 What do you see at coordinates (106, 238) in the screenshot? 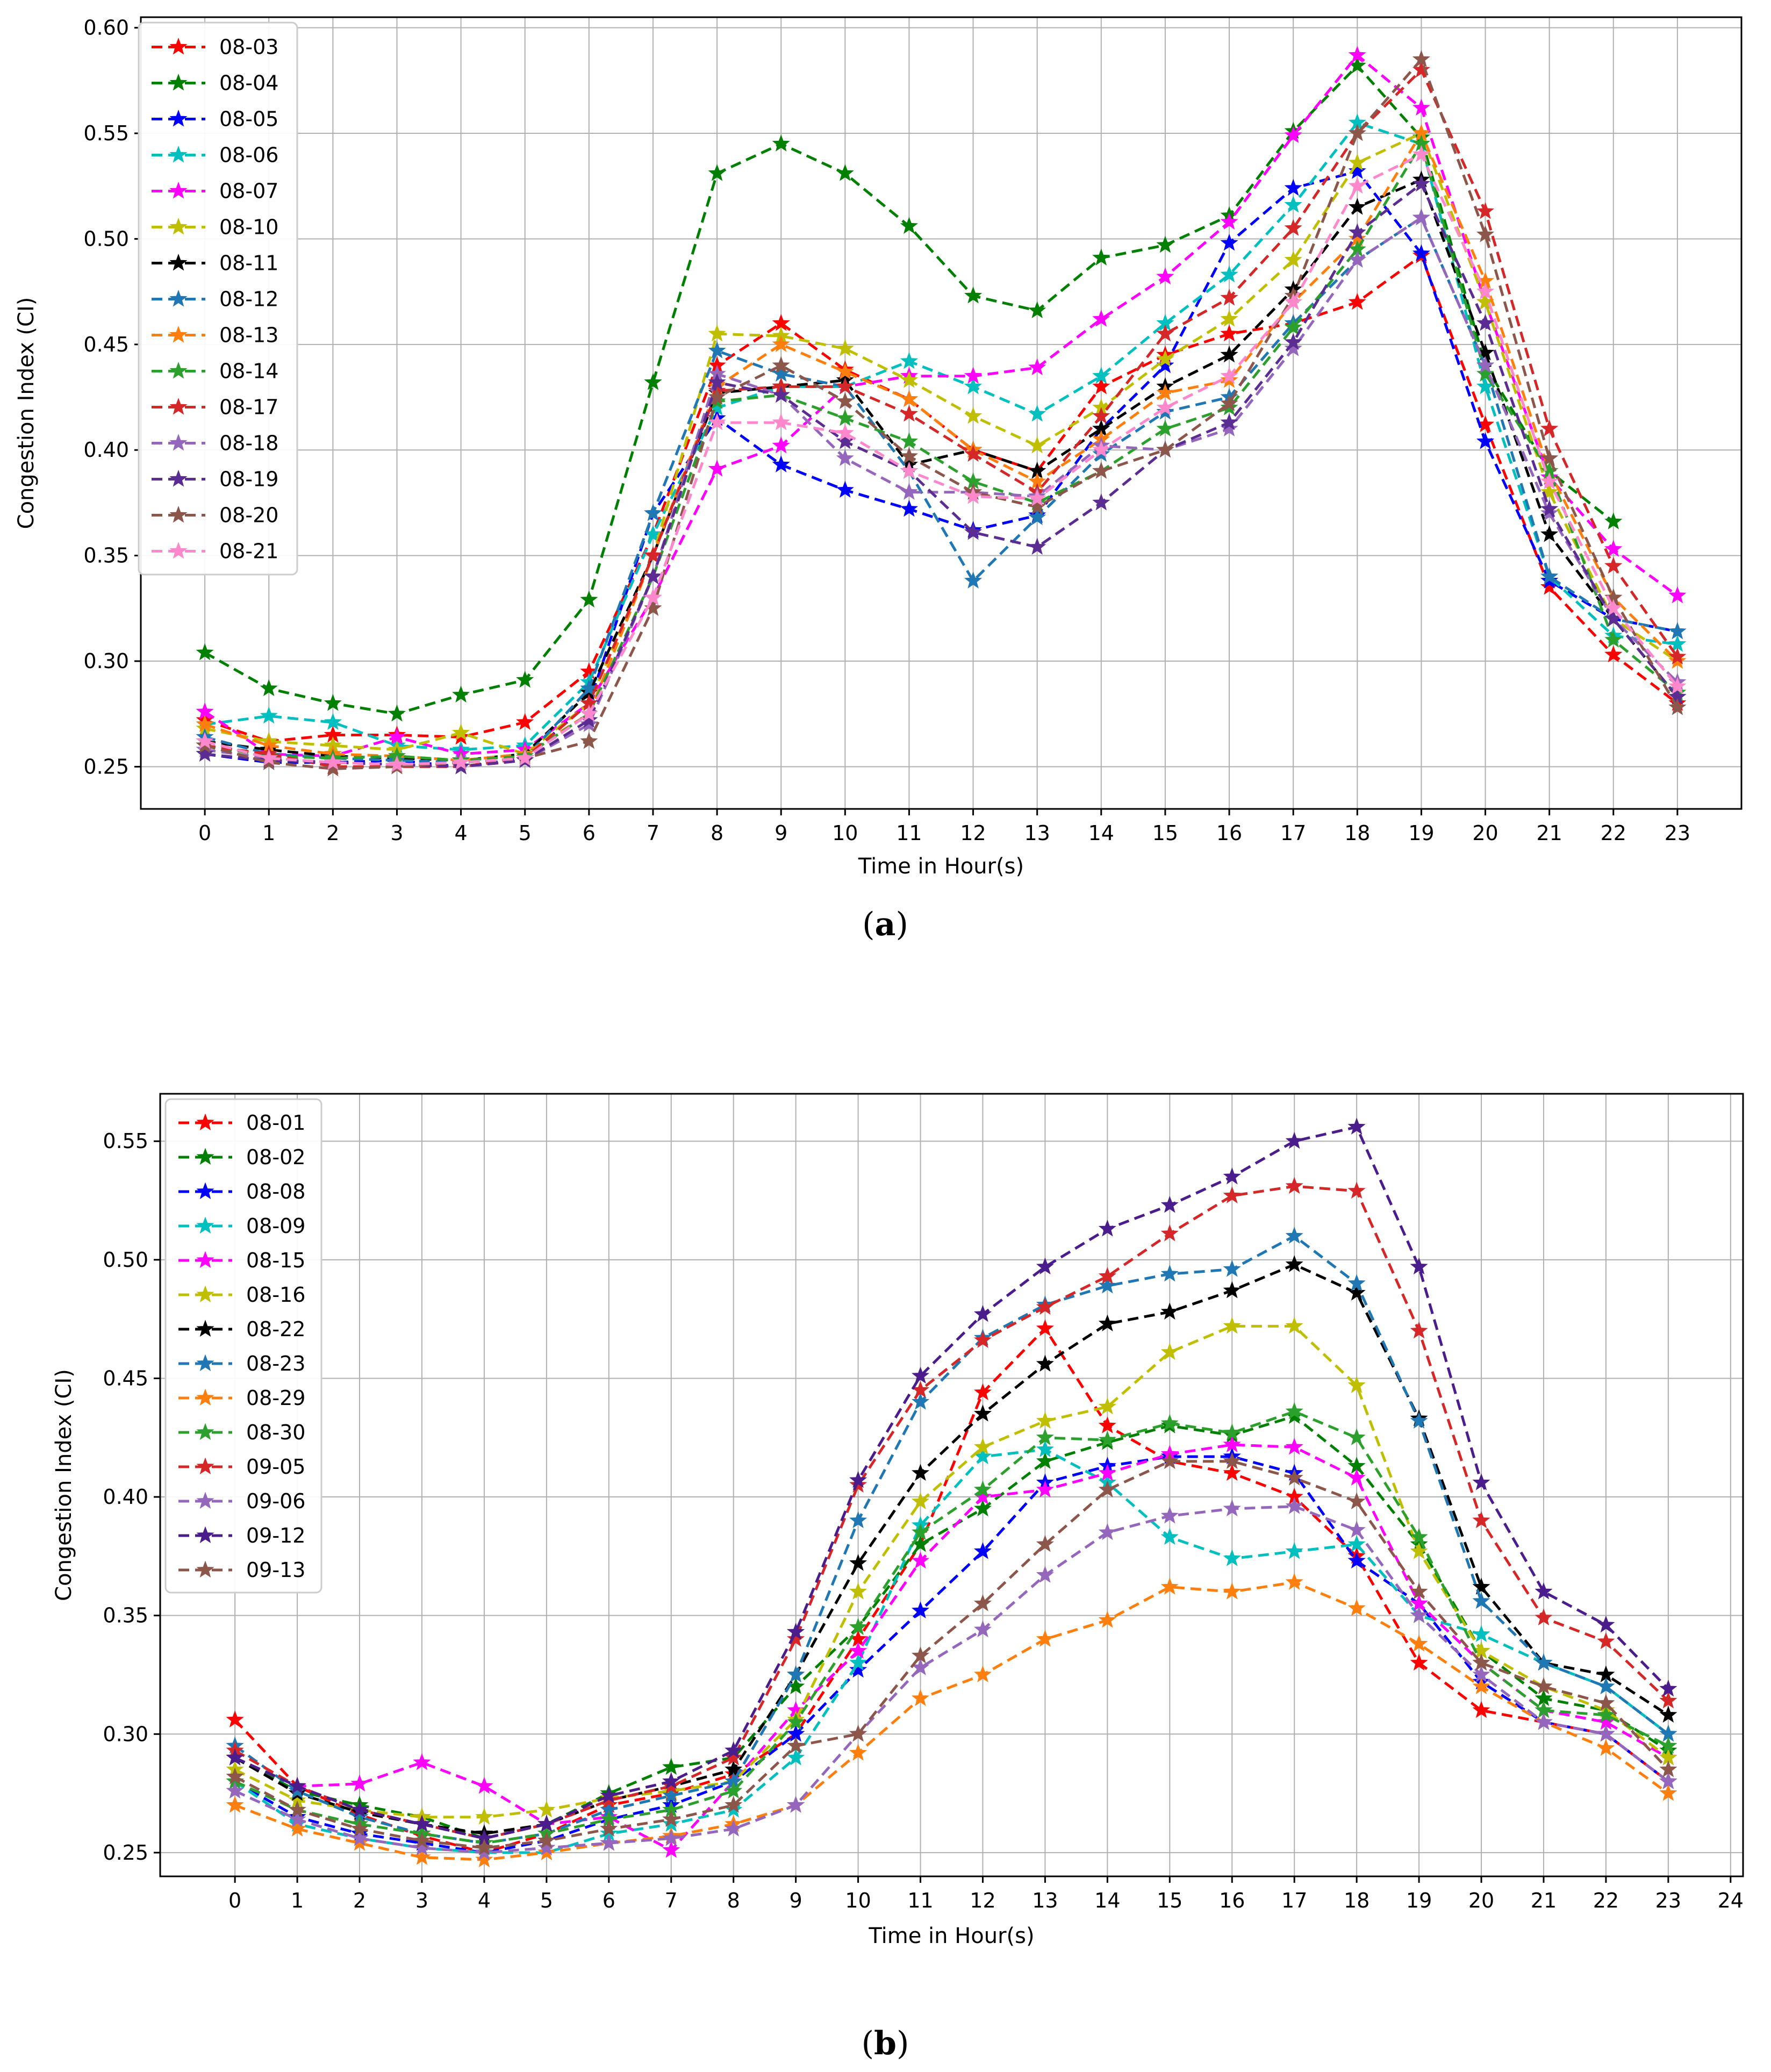
I see `y-tick-label: 0.50` at bounding box center [106, 238].